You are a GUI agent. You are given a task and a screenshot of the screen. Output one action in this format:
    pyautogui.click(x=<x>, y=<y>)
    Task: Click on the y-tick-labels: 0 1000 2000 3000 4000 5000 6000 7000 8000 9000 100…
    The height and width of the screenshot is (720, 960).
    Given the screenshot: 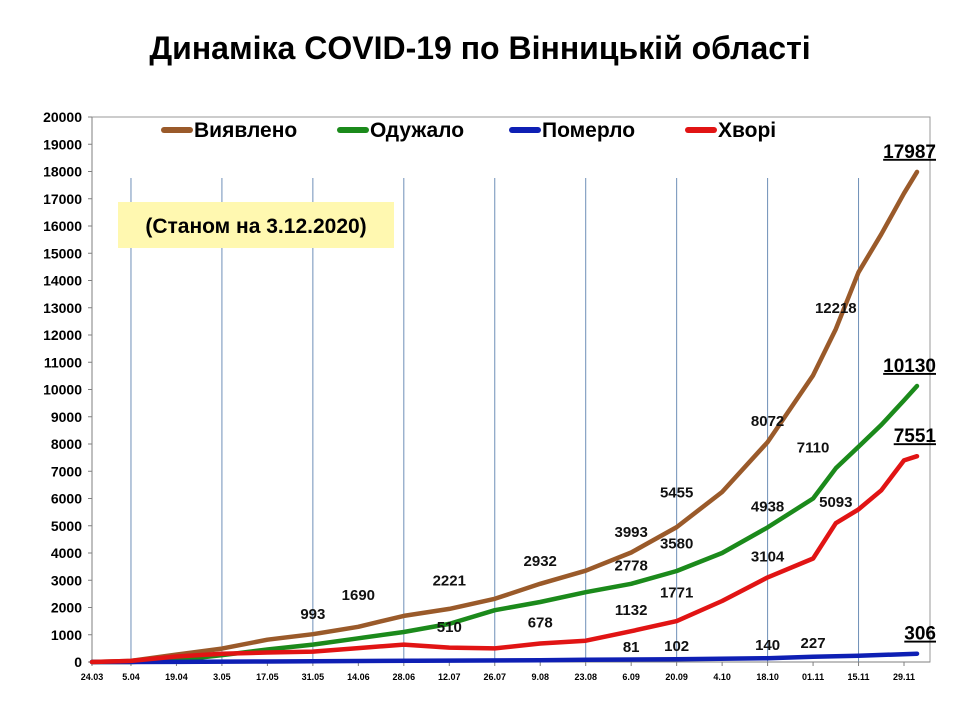 What is the action you would take?
    pyautogui.click(x=62, y=389)
    